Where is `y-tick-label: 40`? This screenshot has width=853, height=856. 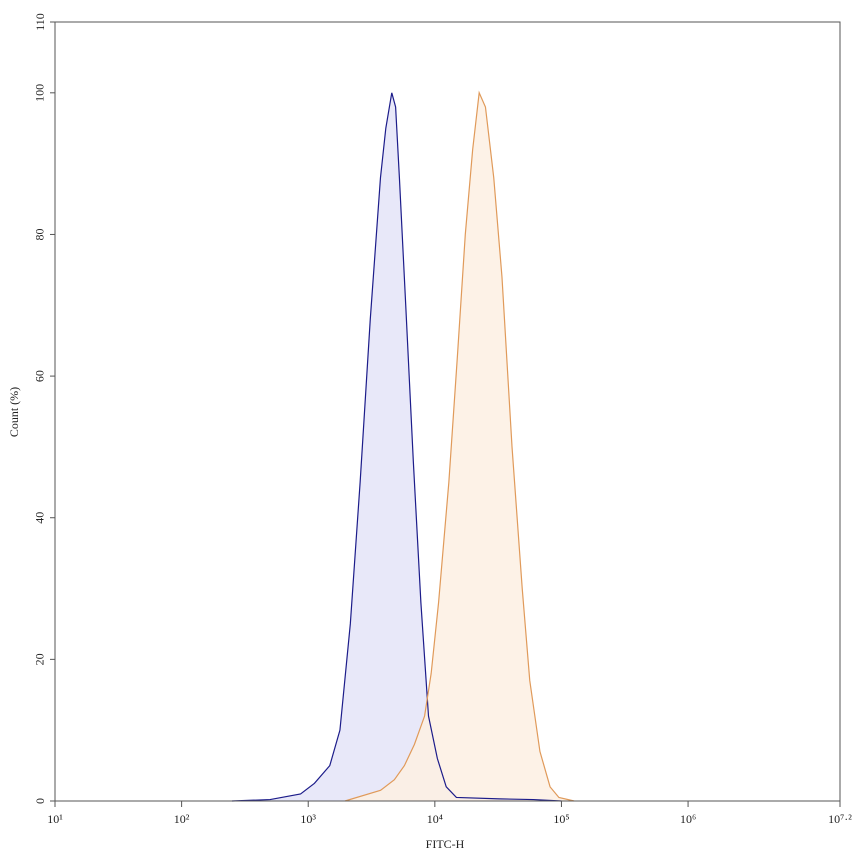 y-tick-label: 40 is located at coordinates (40, 518).